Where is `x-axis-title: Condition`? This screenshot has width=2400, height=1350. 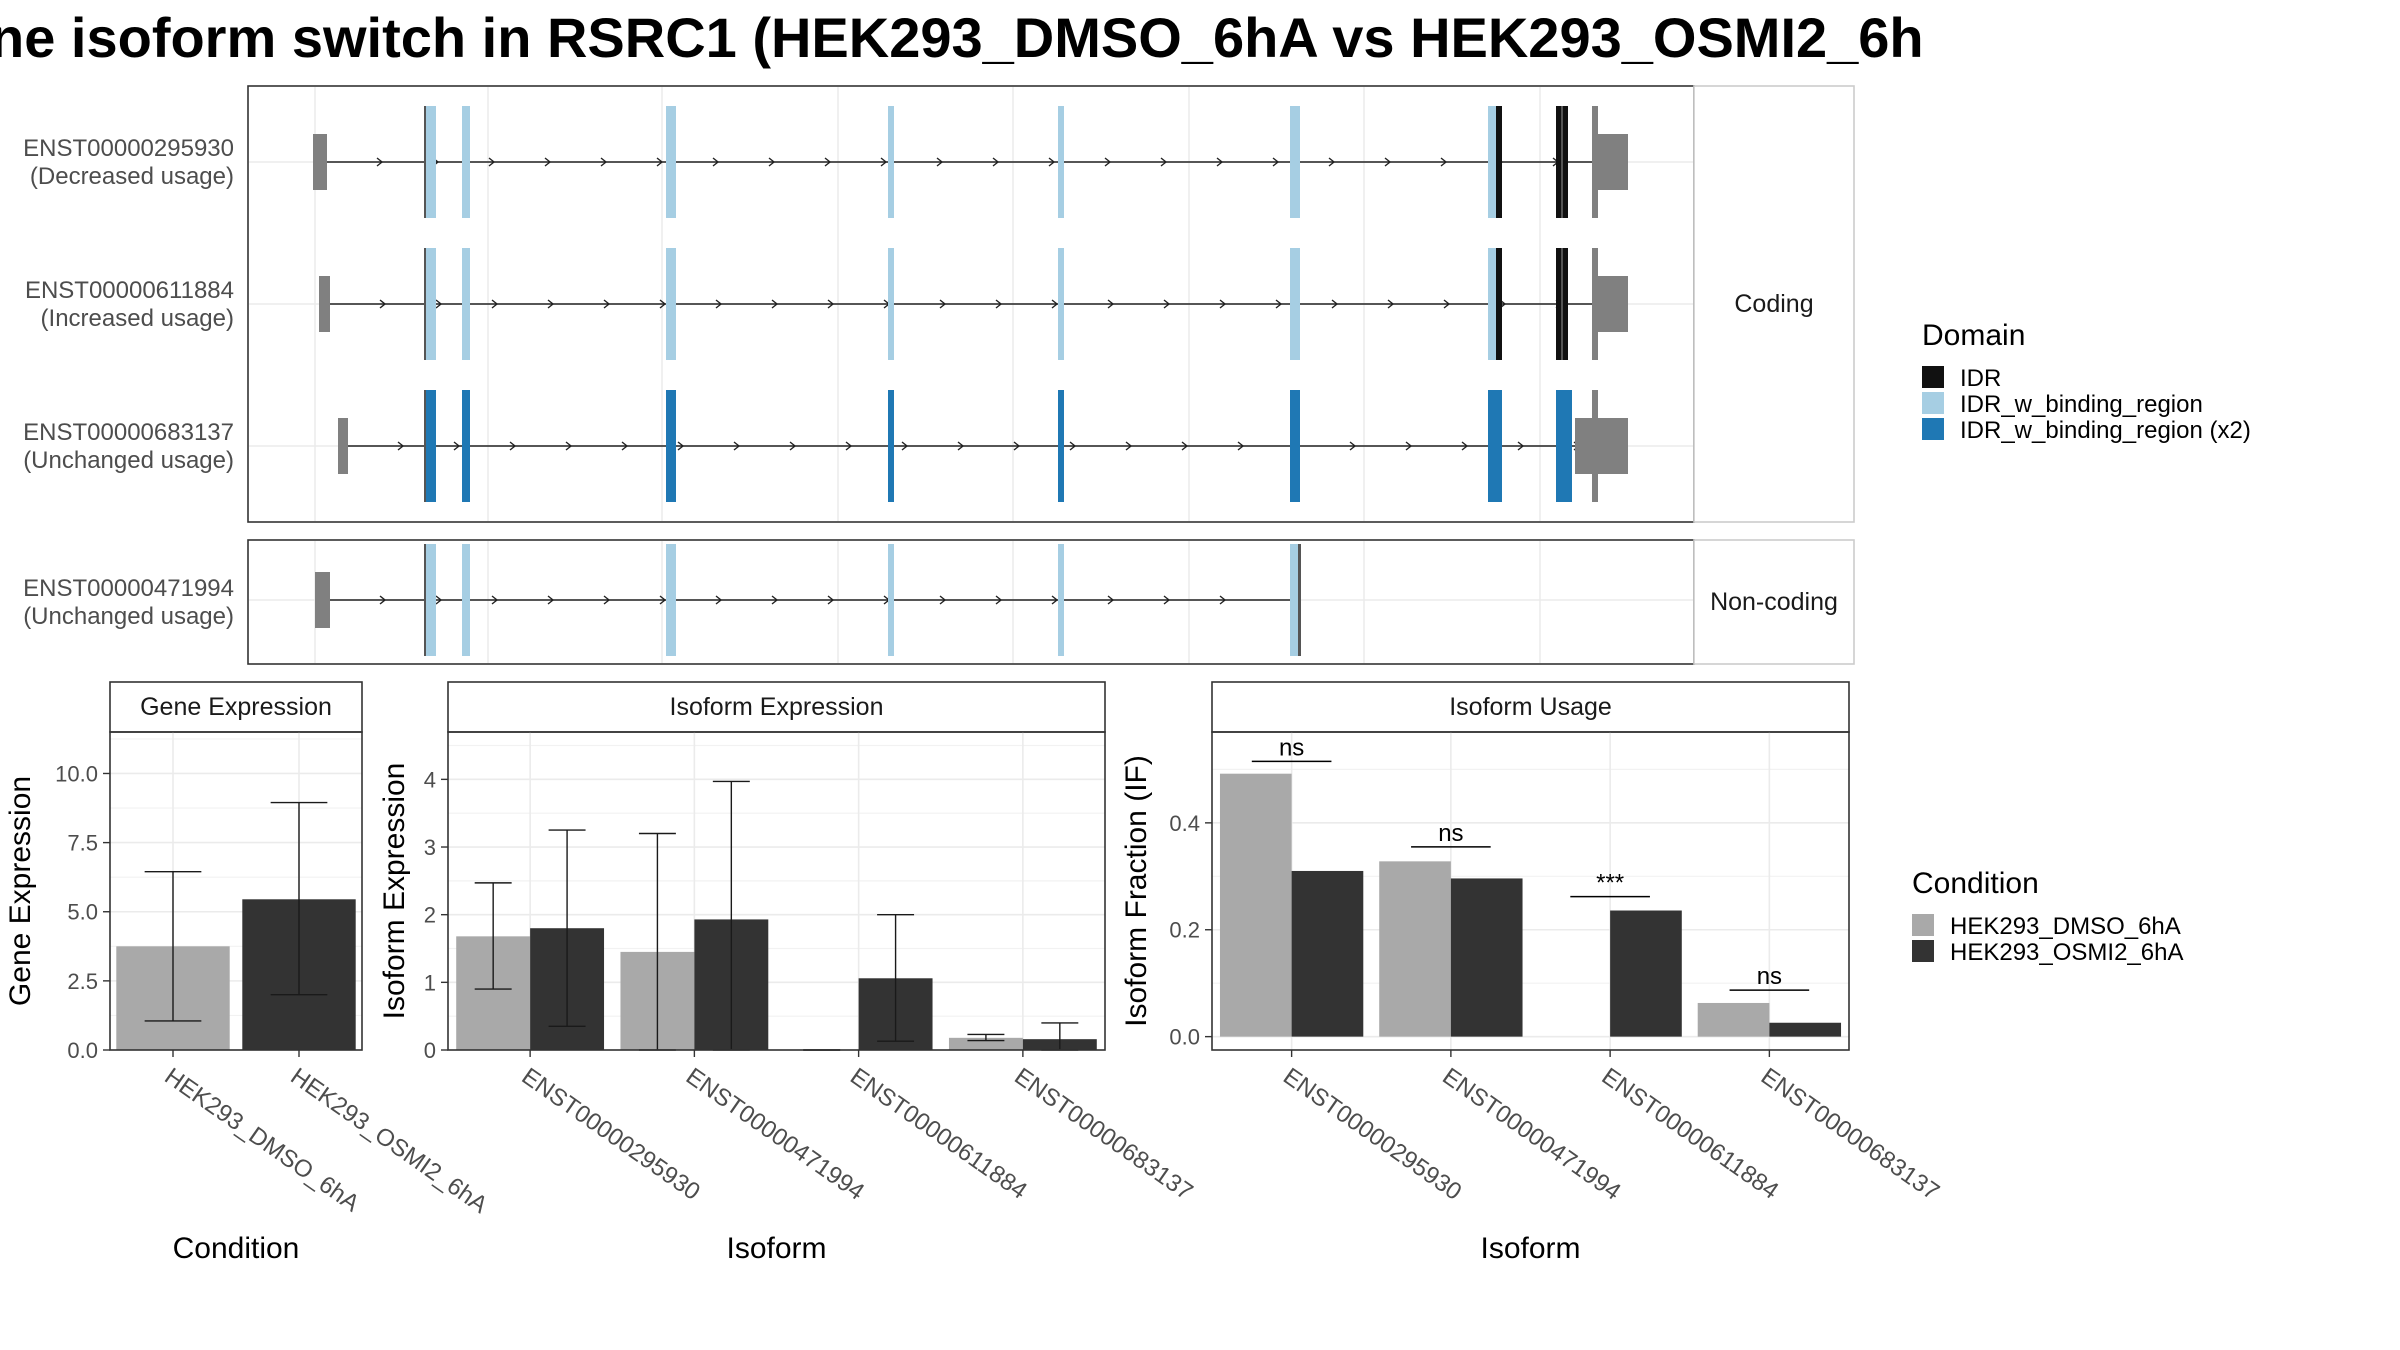
x-axis-title: Condition is located at coordinates (236, 1248).